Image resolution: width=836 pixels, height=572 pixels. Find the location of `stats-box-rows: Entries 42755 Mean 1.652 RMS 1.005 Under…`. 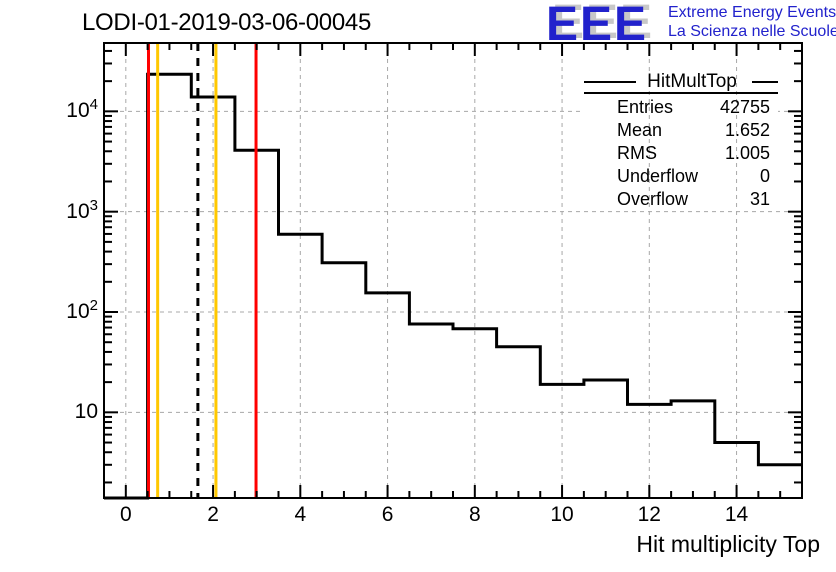

stats-box-rows: Entries 42755 Mean 1.652 RMS 1.005 Under… is located at coordinates (681, 153).